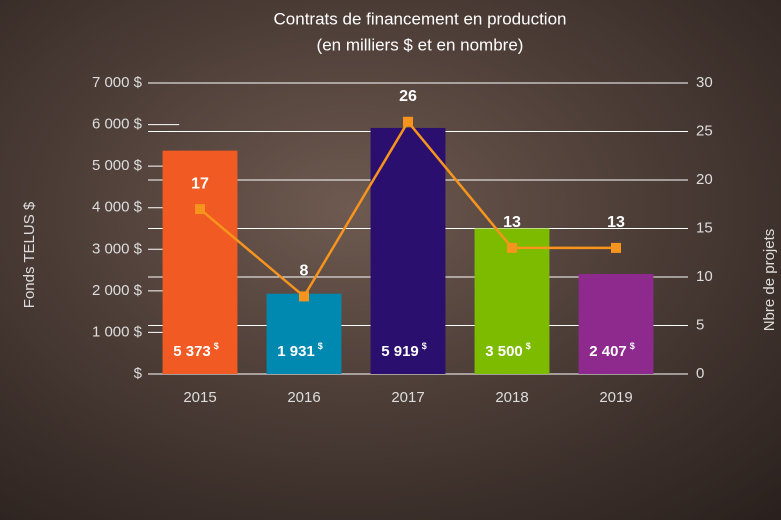  What do you see at coordinates (117, 207) in the screenshot?
I see `y-tick-label: 4 000 $` at bounding box center [117, 207].